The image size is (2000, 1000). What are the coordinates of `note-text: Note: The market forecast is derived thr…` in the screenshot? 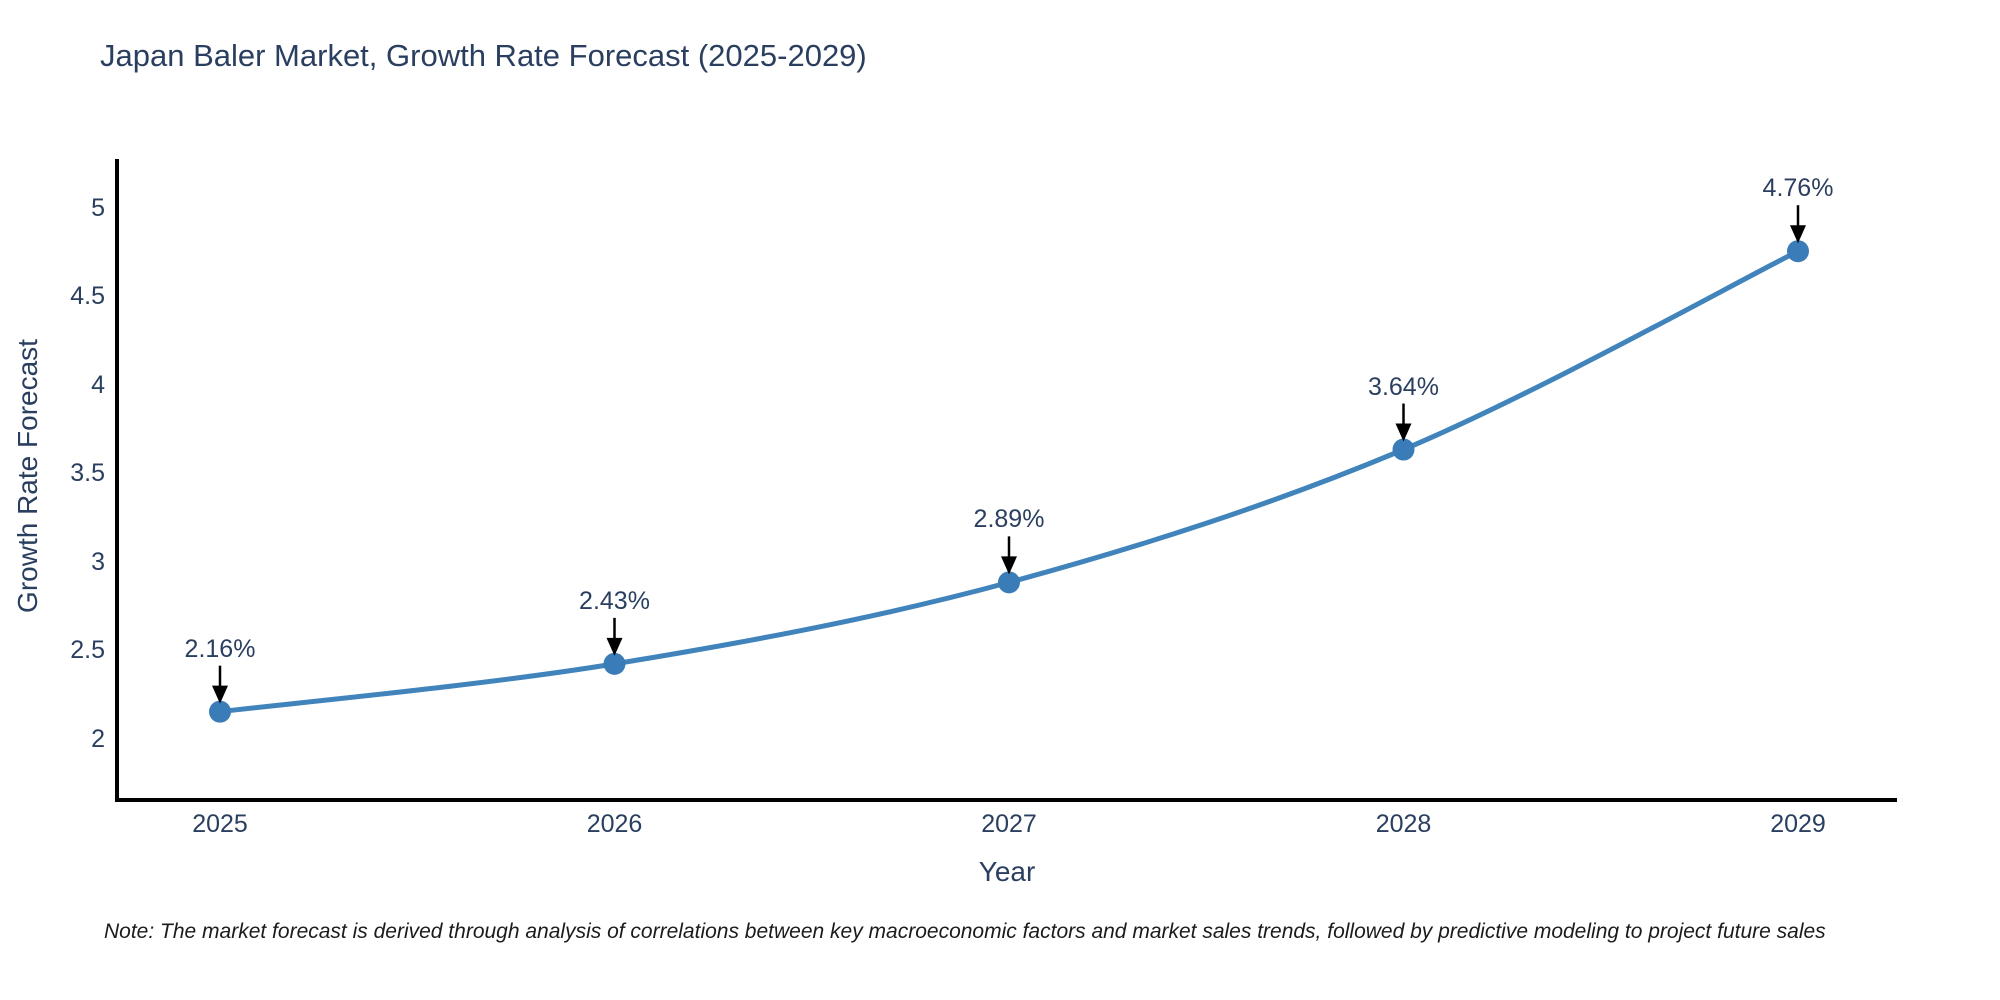 It's located at (965, 931).